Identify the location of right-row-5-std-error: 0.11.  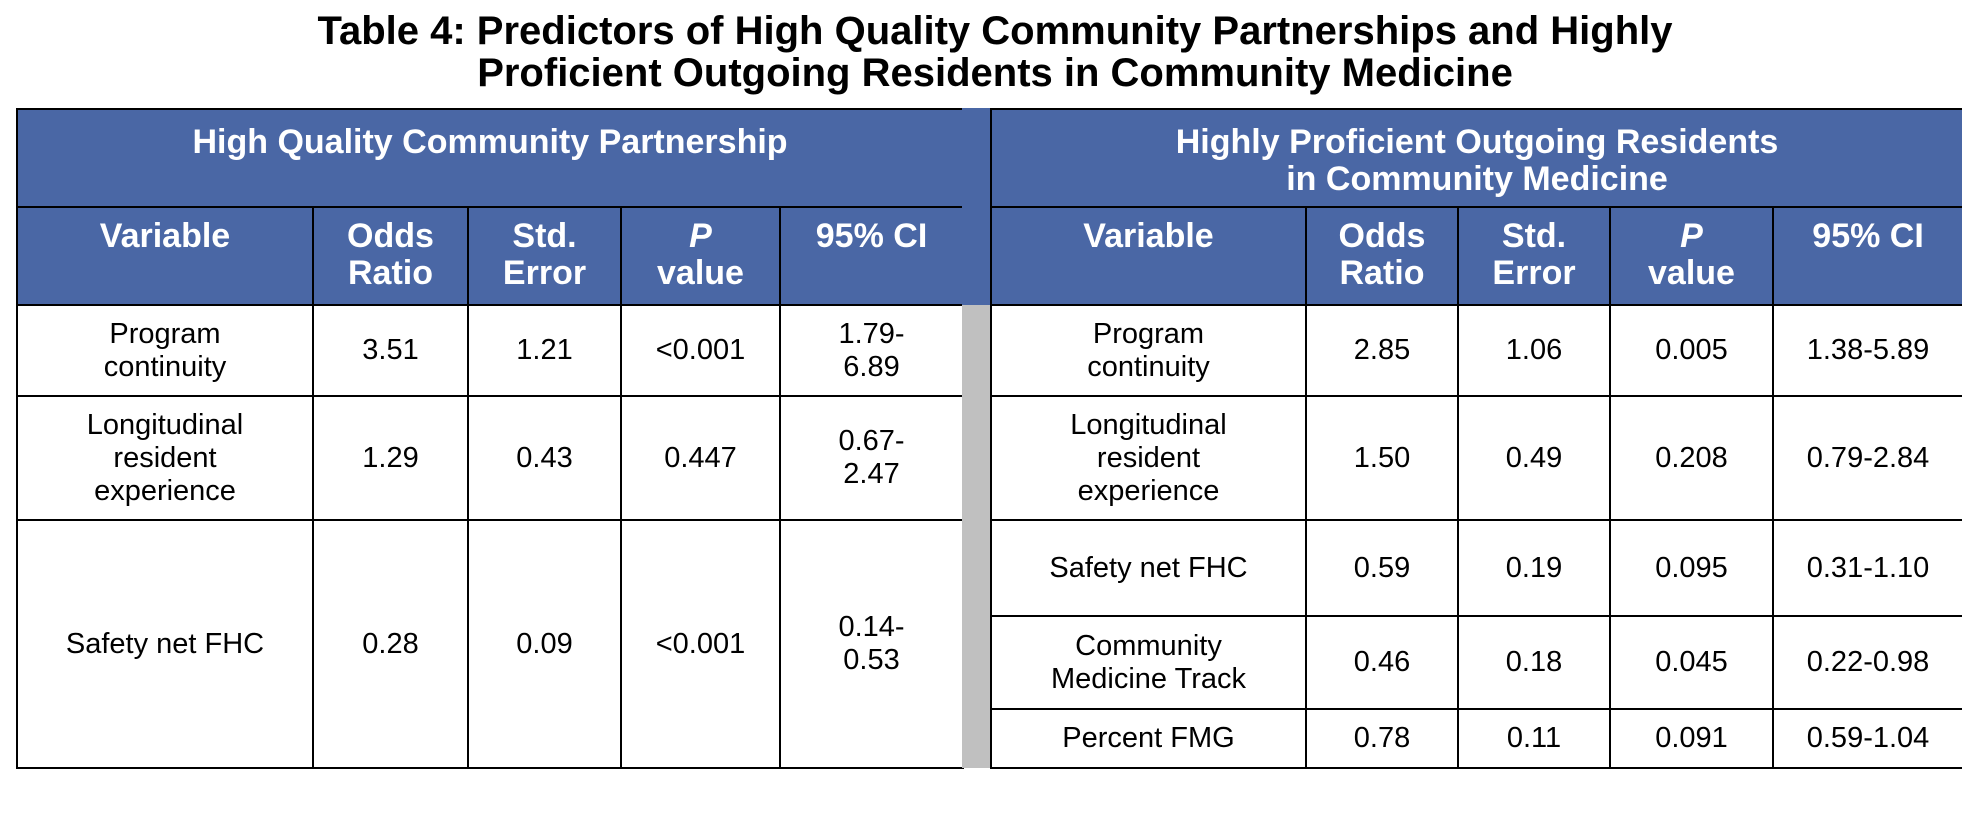
(1534, 738).